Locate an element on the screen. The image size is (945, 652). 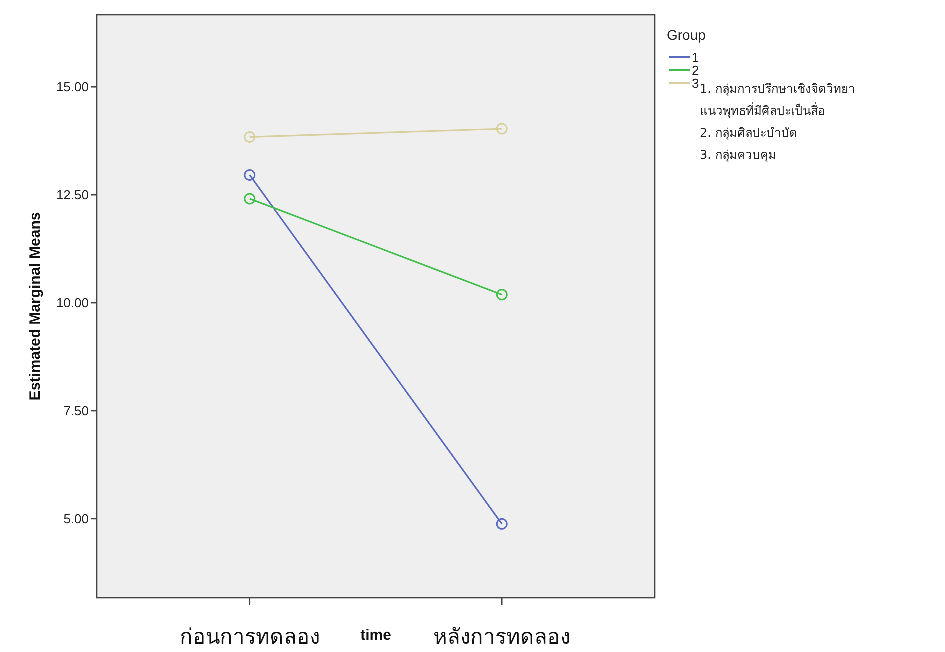
x-tick-label: ก่อนการทดลอง is located at coordinates (250, 637).